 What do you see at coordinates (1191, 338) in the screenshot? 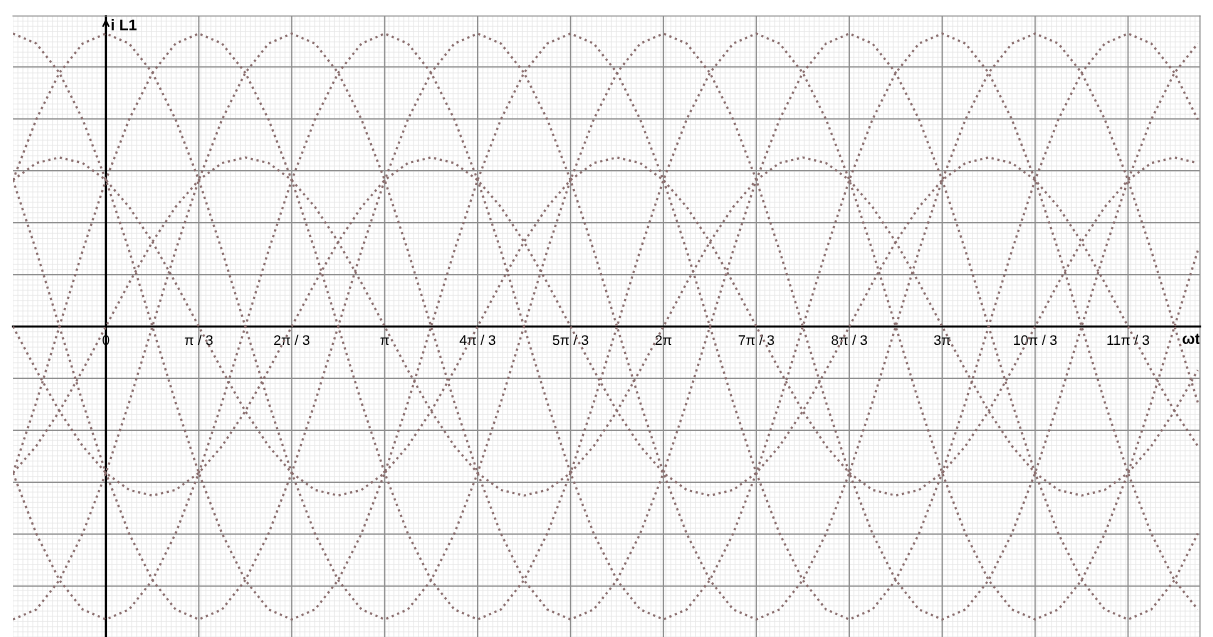
I see `x-axis-title: ωt` at bounding box center [1191, 338].